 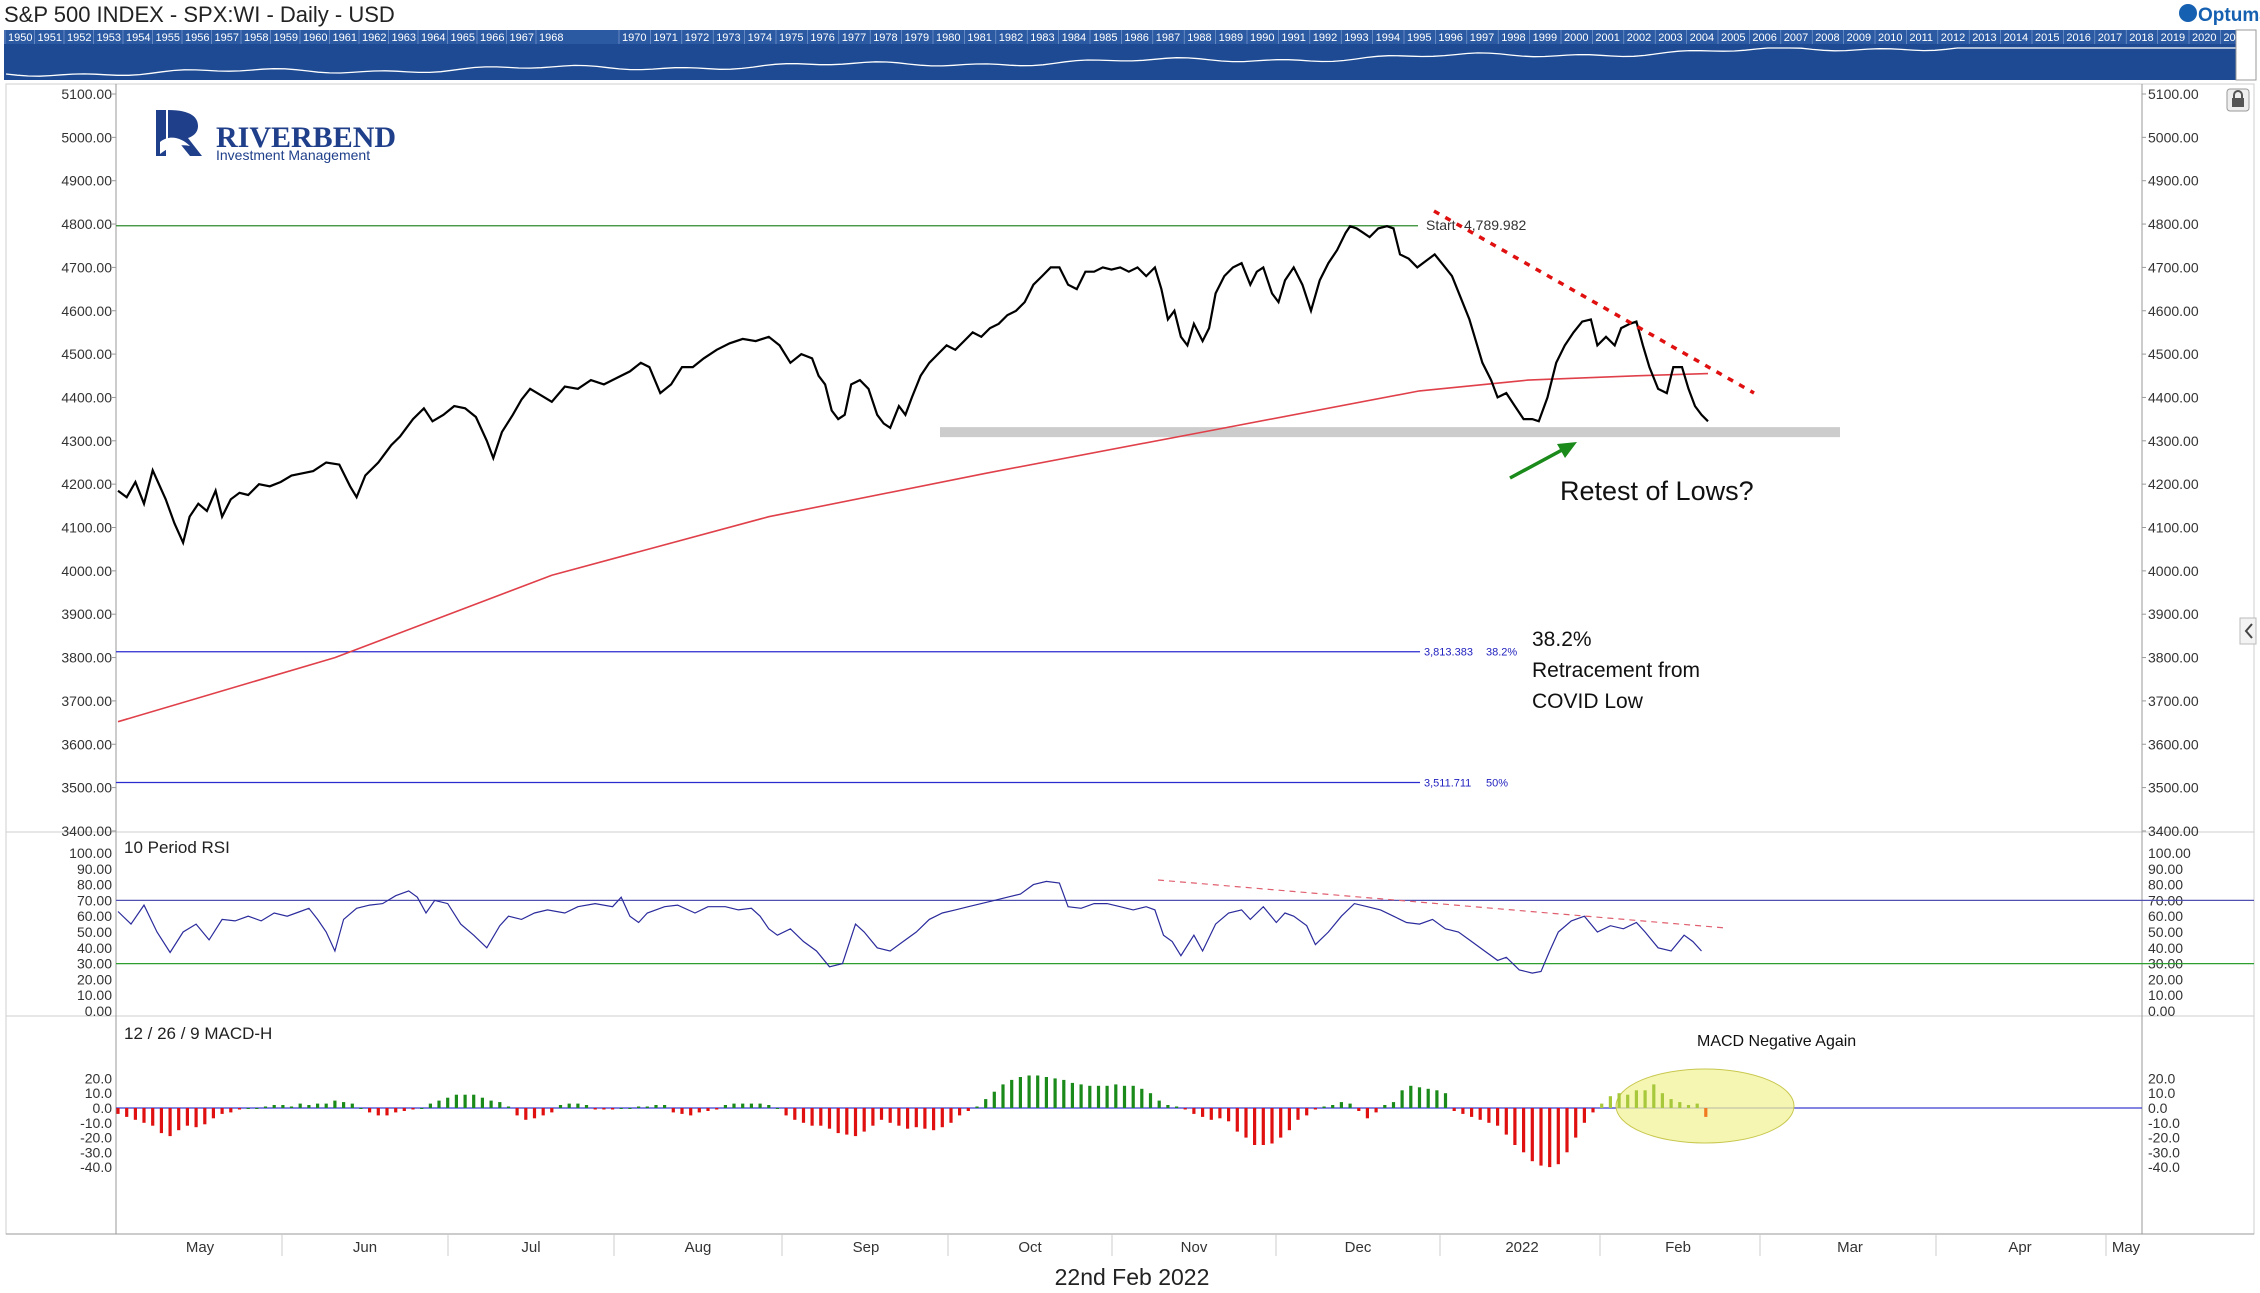 I want to click on overview-year-label: 1987, so click(x=1168, y=38).